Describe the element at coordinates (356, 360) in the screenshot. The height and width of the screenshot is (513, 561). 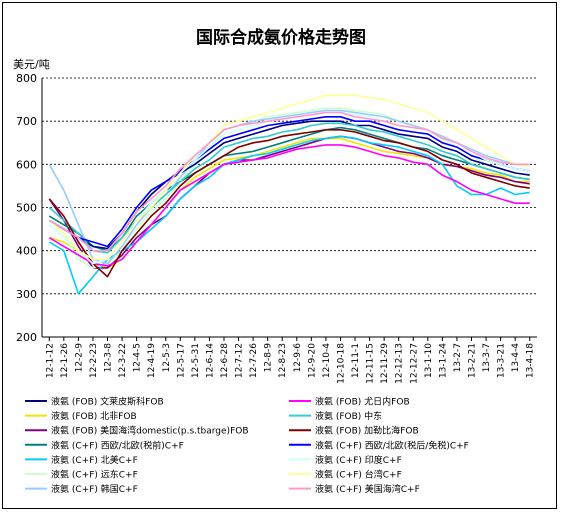
I see `x-tick-label: 12-11-1` at that location.